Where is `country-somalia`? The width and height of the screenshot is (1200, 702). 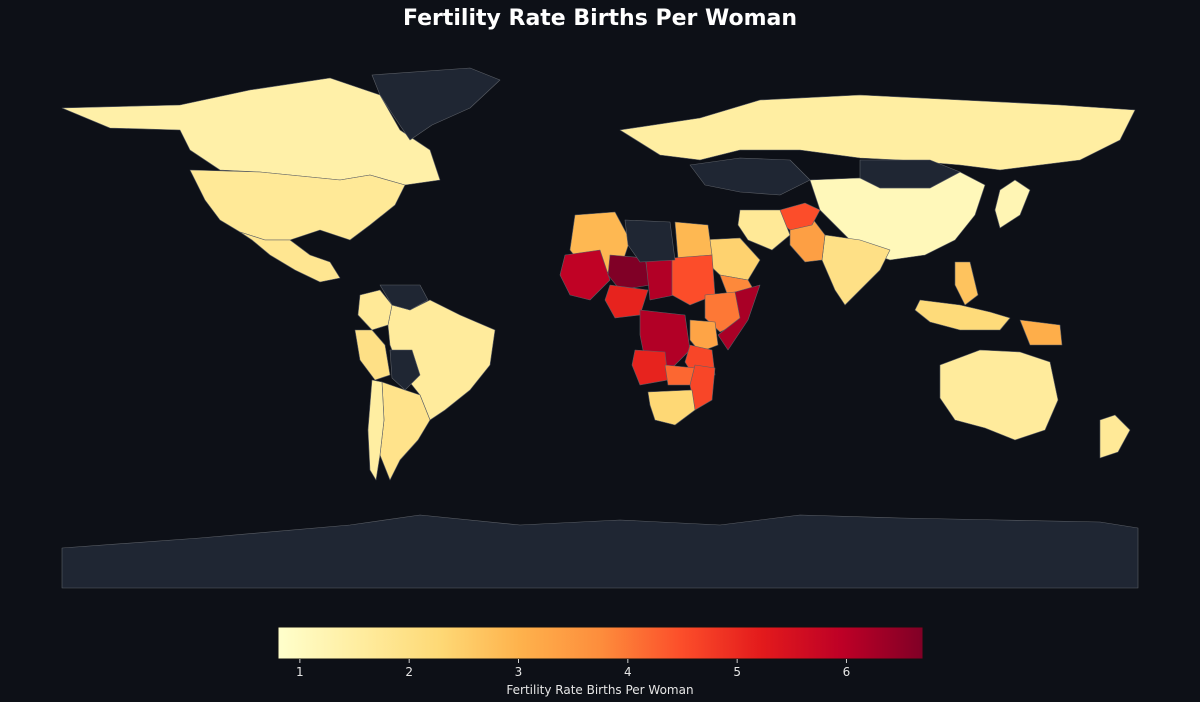 country-somalia is located at coordinates (739, 317).